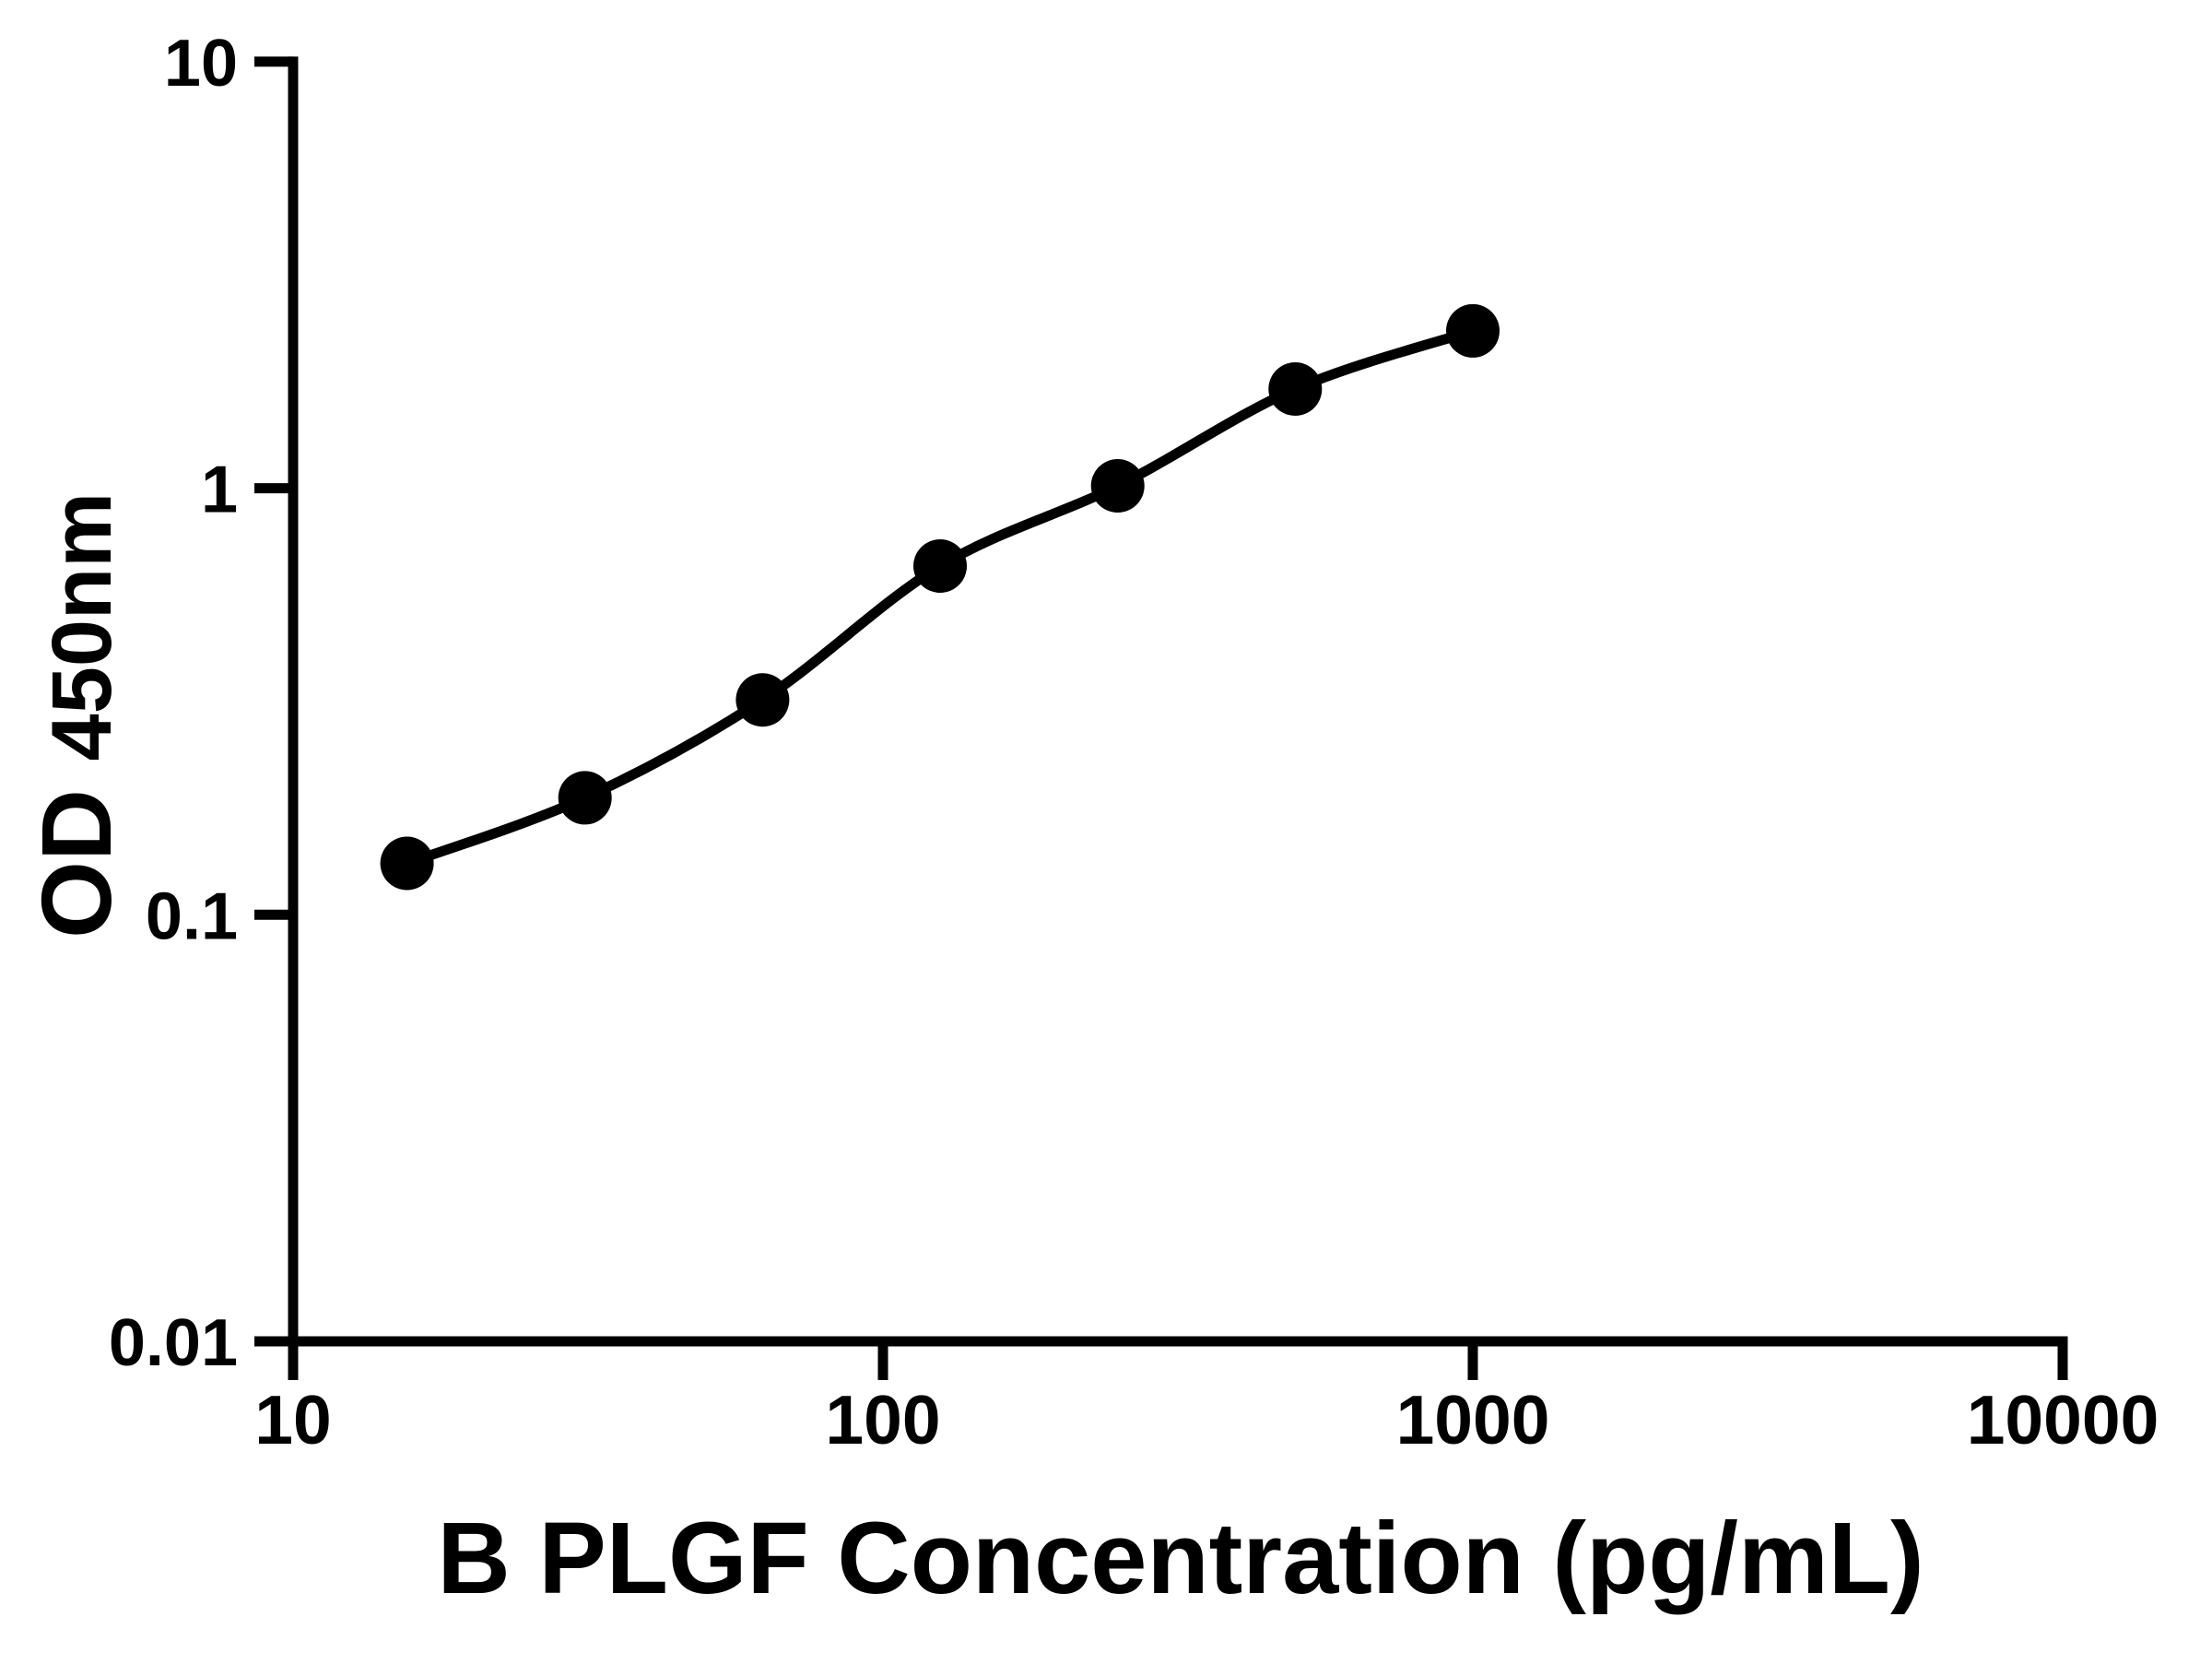 This screenshot has height=1664, width=2212. Describe the element at coordinates (1178, 1360) in the screenshot. I see `x-ticks` at that location.